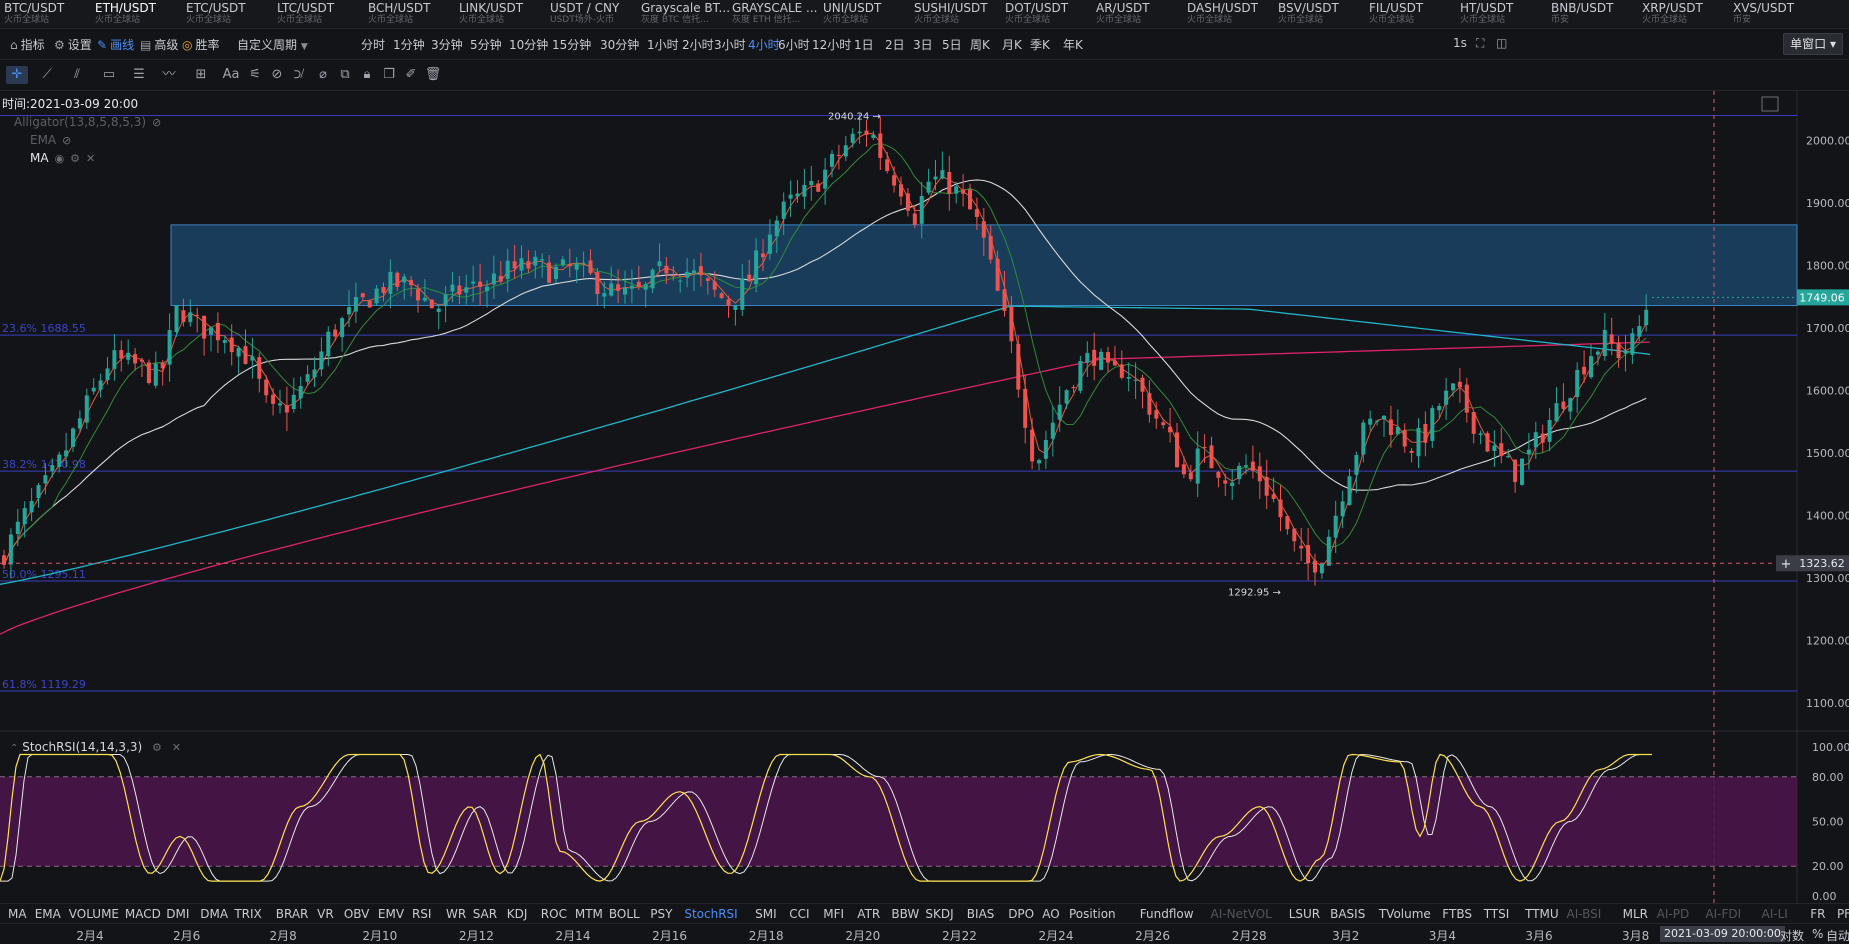 Image resolution: width=1849 pixels, height=944 pixels. I want to click on advanced-button: ▤ 高级, so click(159, 45).